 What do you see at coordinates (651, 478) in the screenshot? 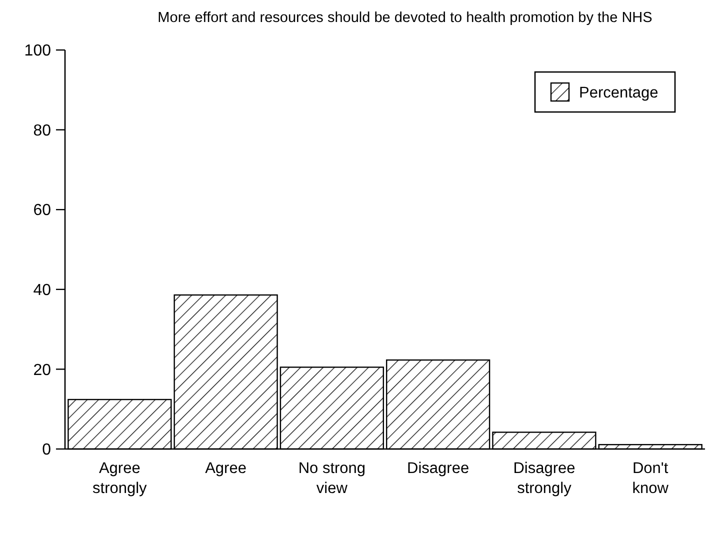
I see `x-tick-label: Don't know` at bounding box center [651, 478].